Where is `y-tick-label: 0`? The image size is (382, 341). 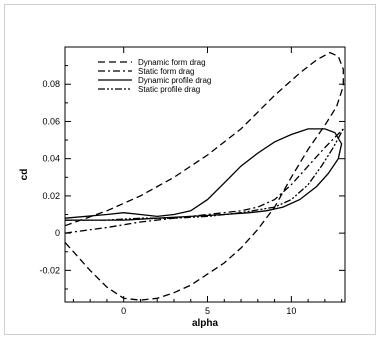
y-tick-label: 0 is located at coordinates (57, 233).